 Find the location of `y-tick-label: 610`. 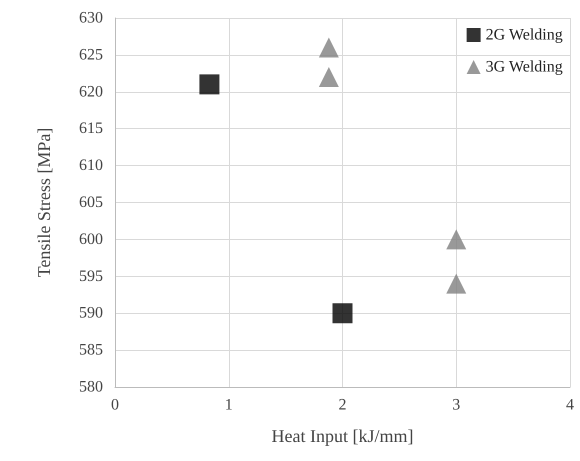

y-tick-label: 610 is located at coordinates (91, 165).